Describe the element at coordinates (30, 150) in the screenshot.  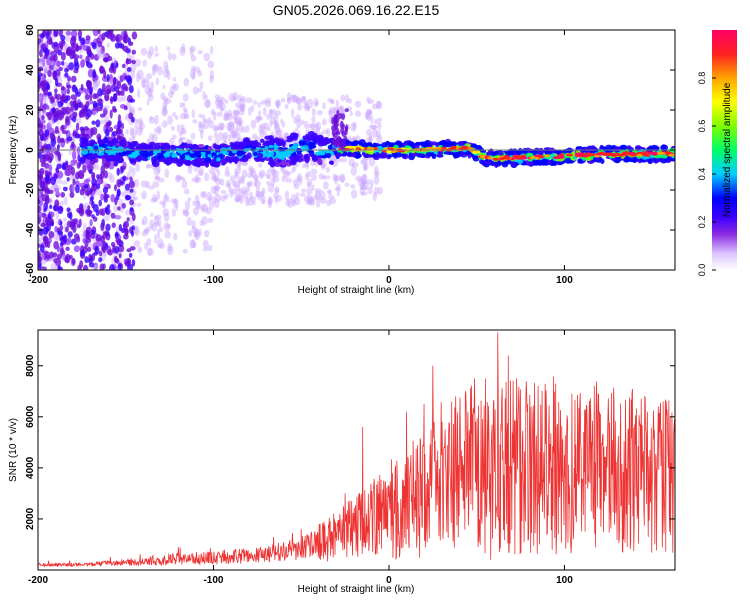
I see `spectrogram-y-tick-label: 0` at that location.